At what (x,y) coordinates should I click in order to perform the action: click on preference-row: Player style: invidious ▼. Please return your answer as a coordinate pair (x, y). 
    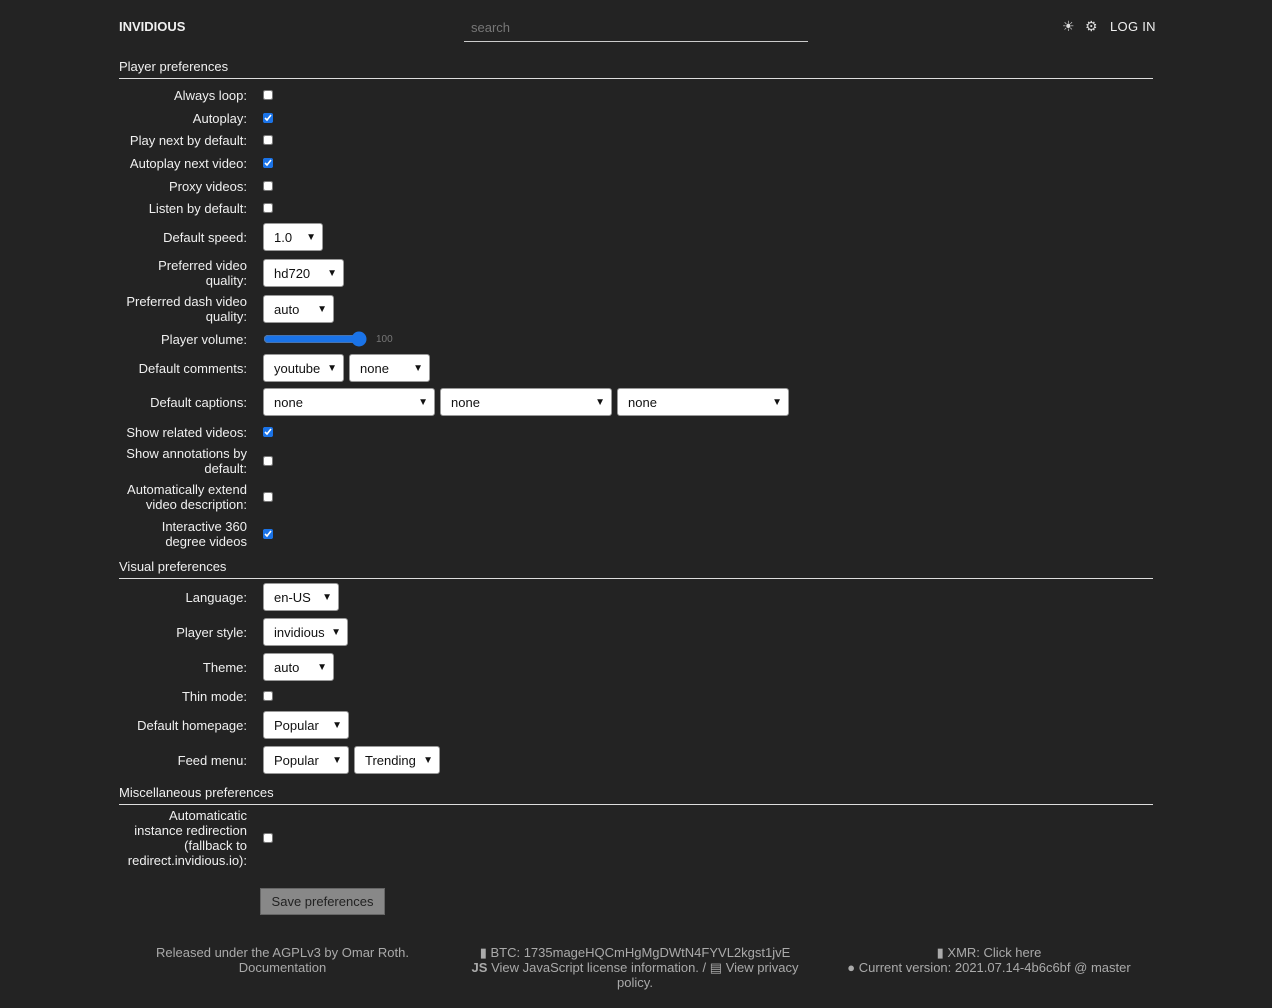
    Looking at the image, I should click on (233, 632).